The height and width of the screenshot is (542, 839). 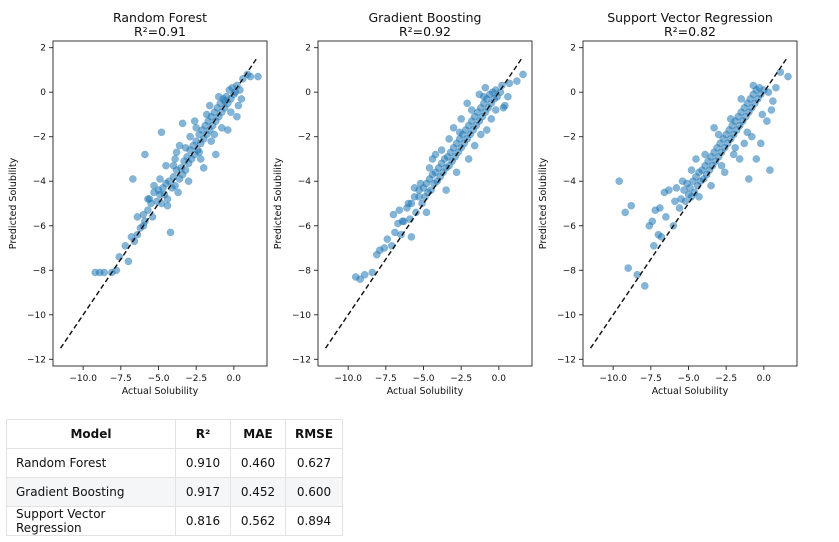 I want to click on y-tick-label: −10, so click(x=36, y=316).